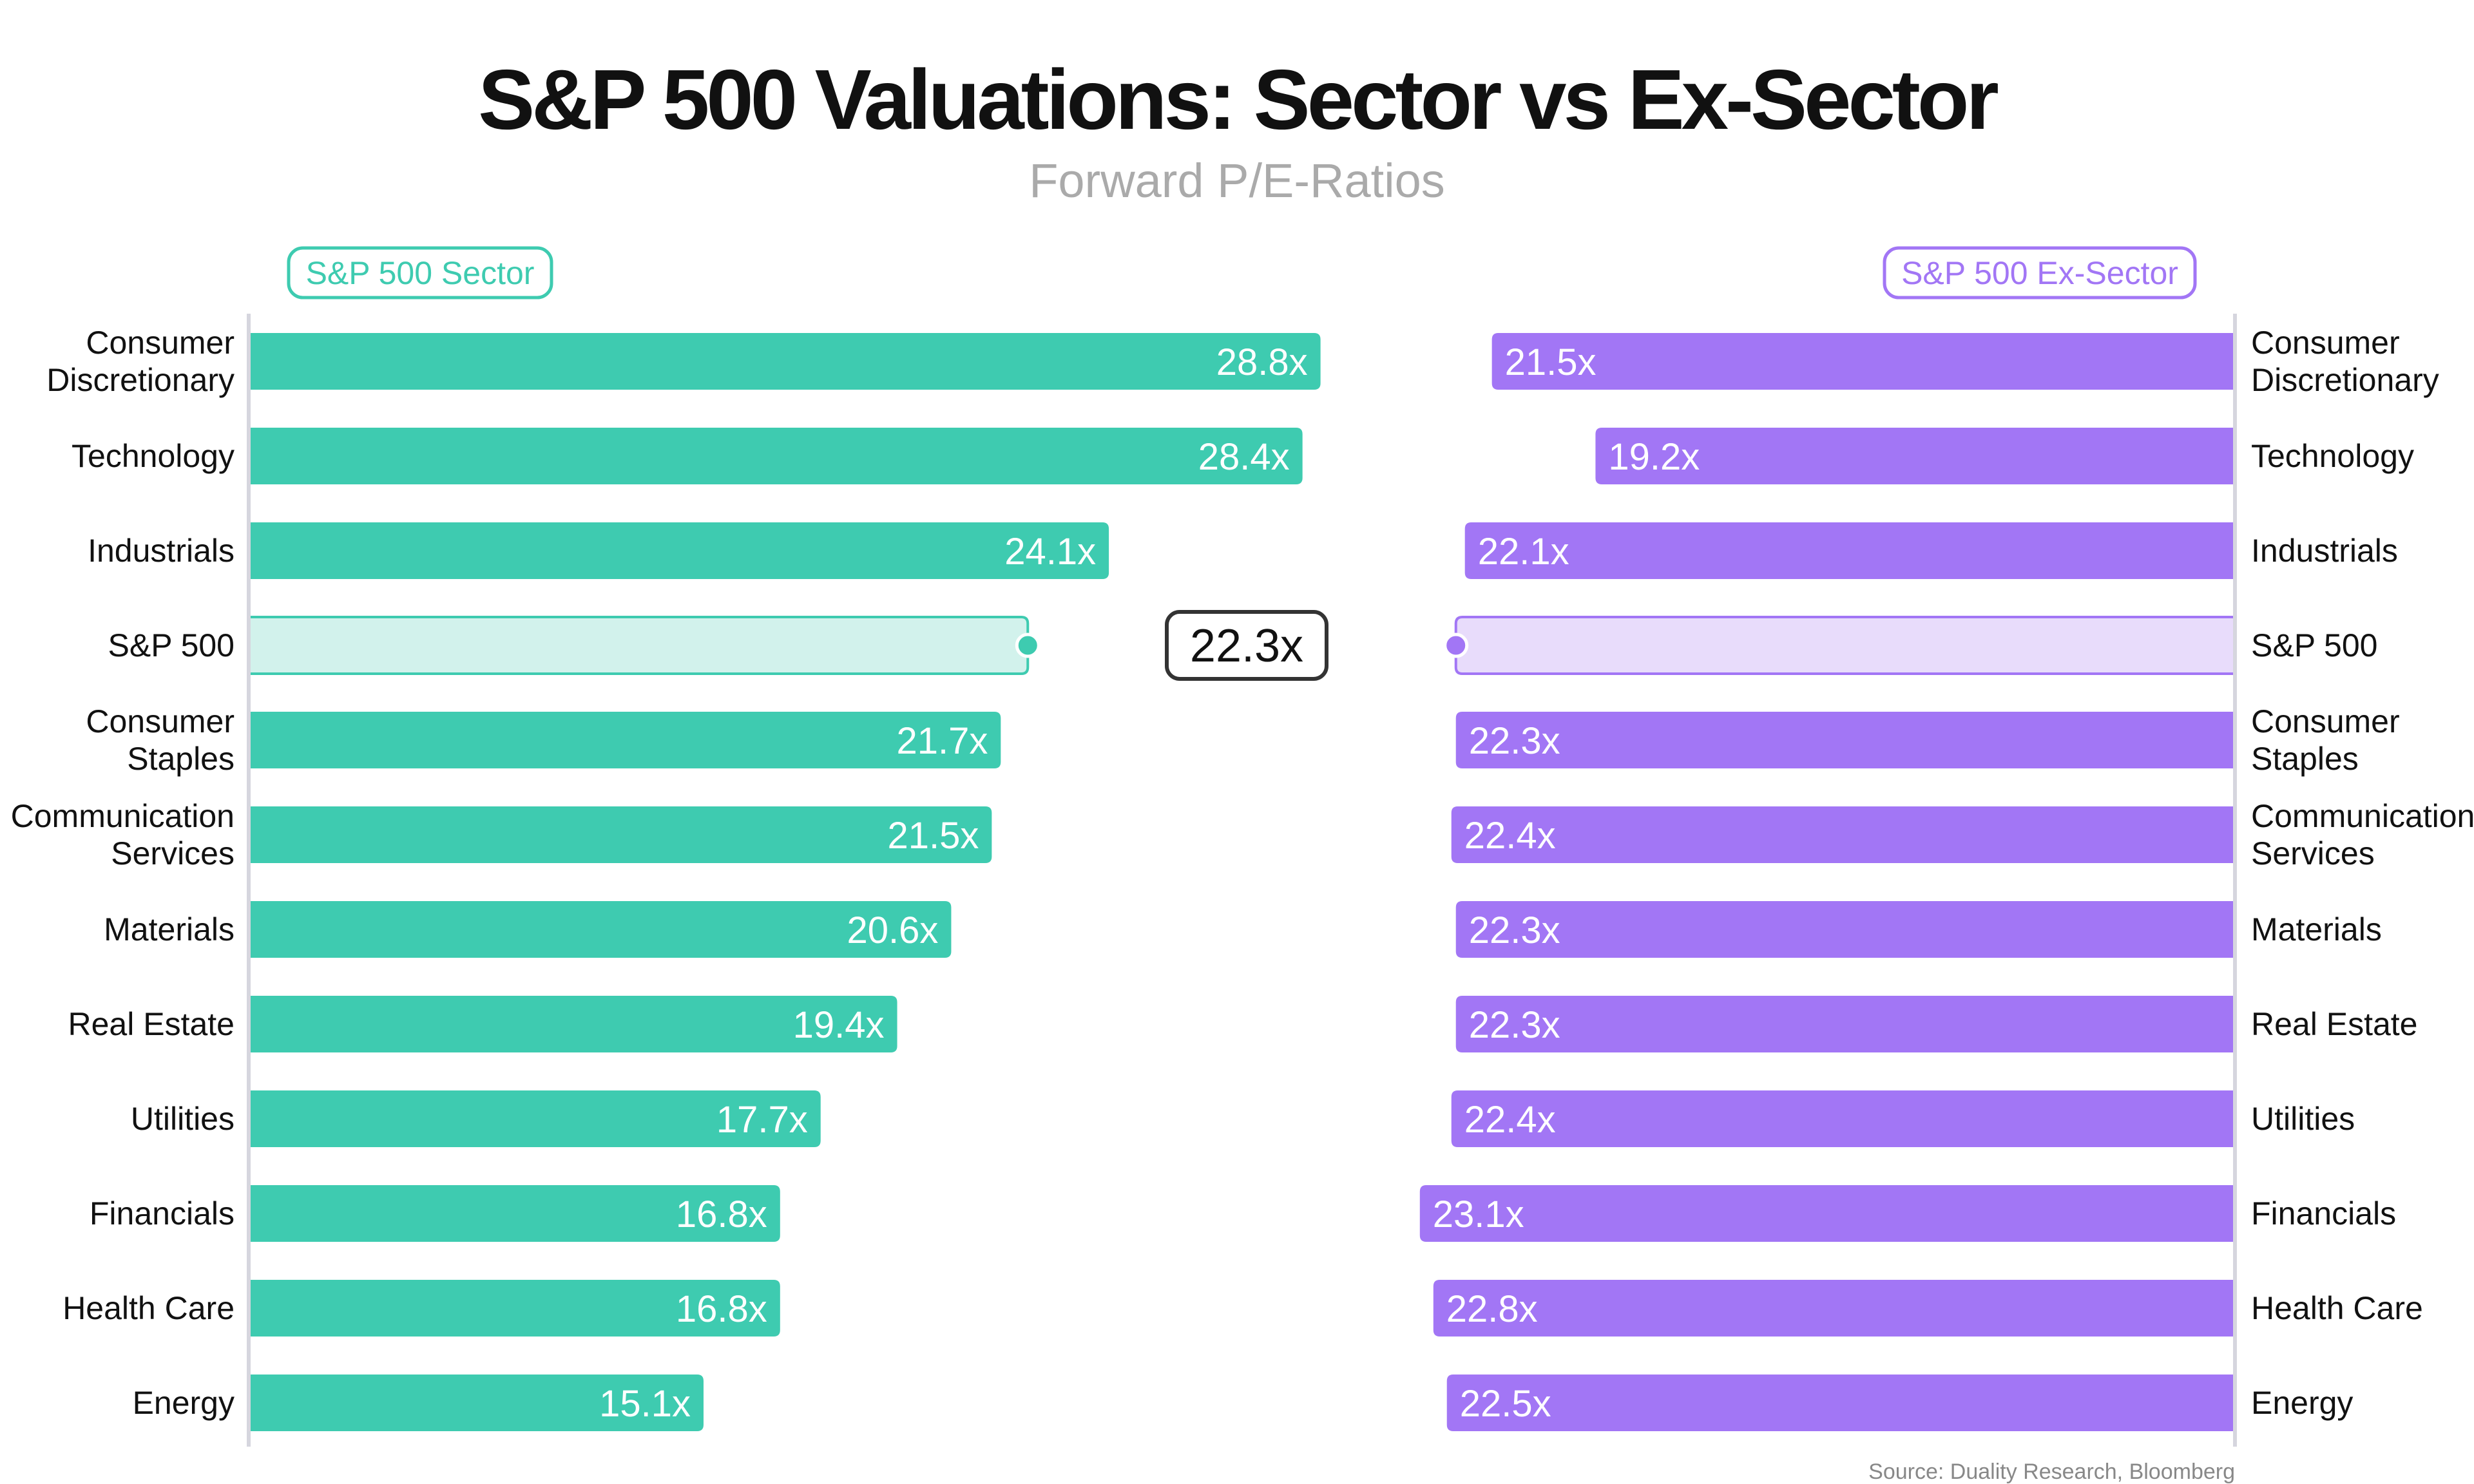 The width and height of the screenshot is (2474, 1484). What do you see at coordinates (573, 1024) in the screenshot?
I see `sector-bar-real-estate` at bounding box center [573, 1024].